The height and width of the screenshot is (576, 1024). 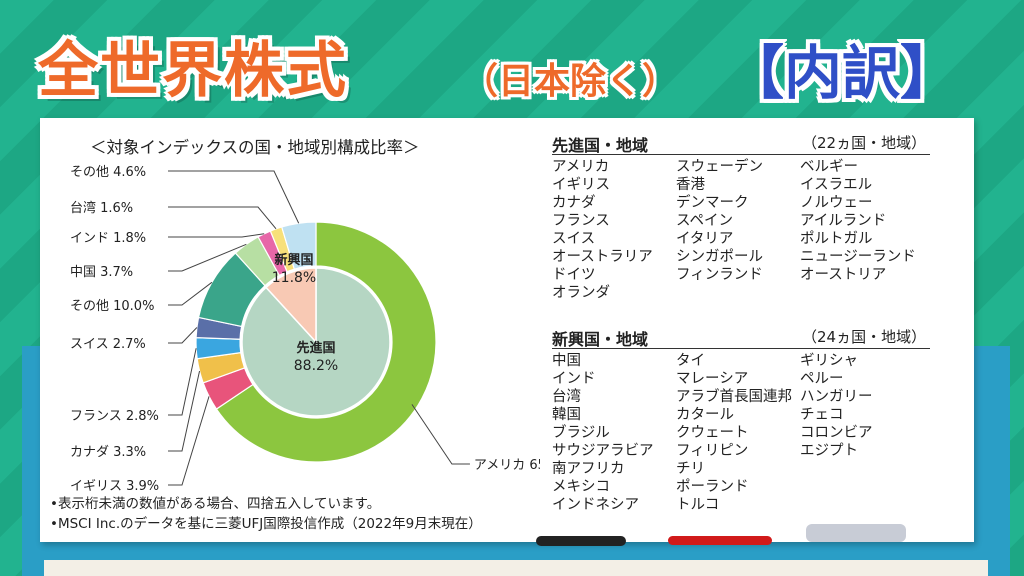 I want to click on country-item: インド, so click(x=574, y=379).